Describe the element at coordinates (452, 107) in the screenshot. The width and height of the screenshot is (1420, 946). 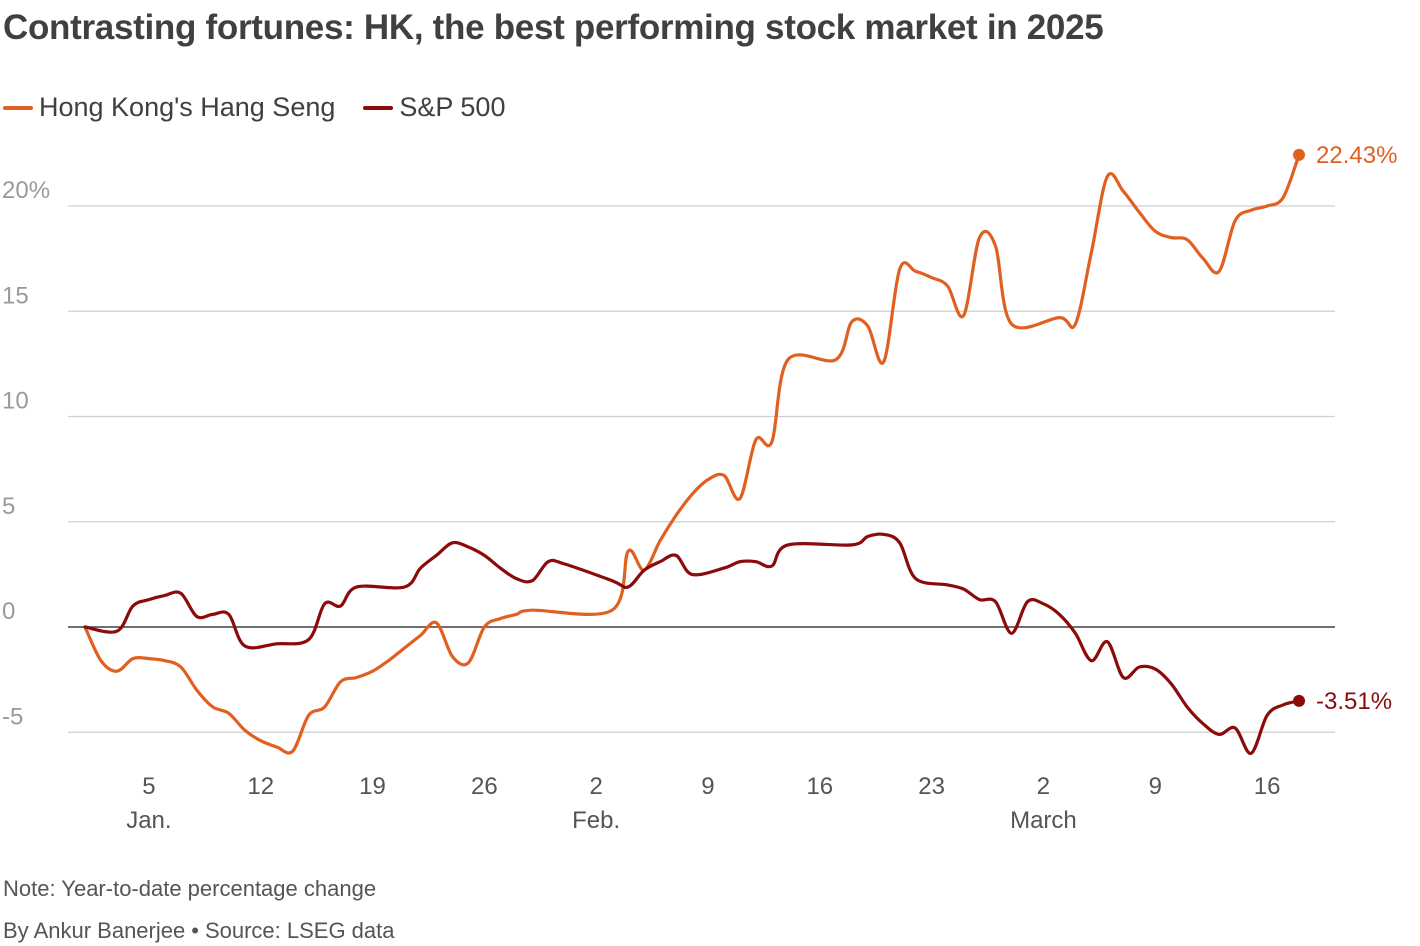
I see `legend-label-sp500: S&P 500` at that location.